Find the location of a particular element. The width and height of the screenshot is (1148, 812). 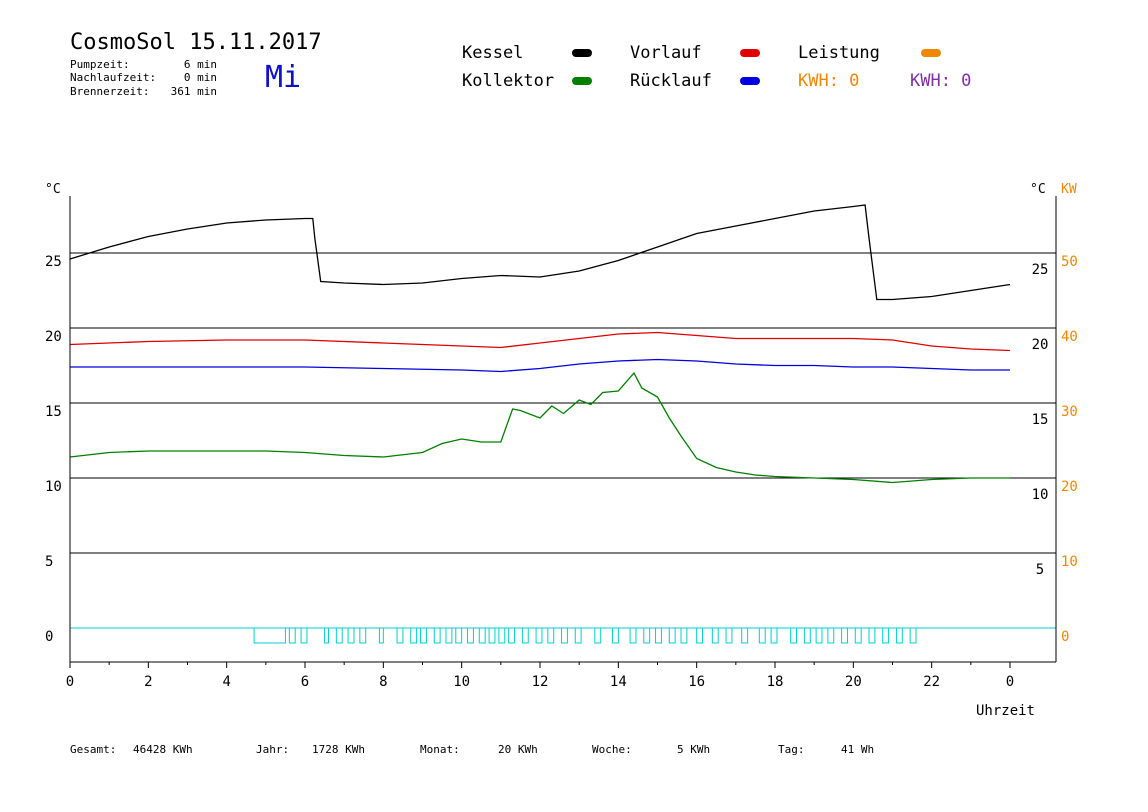

x-tick-label: 22 is located at coordinates (931, 682).